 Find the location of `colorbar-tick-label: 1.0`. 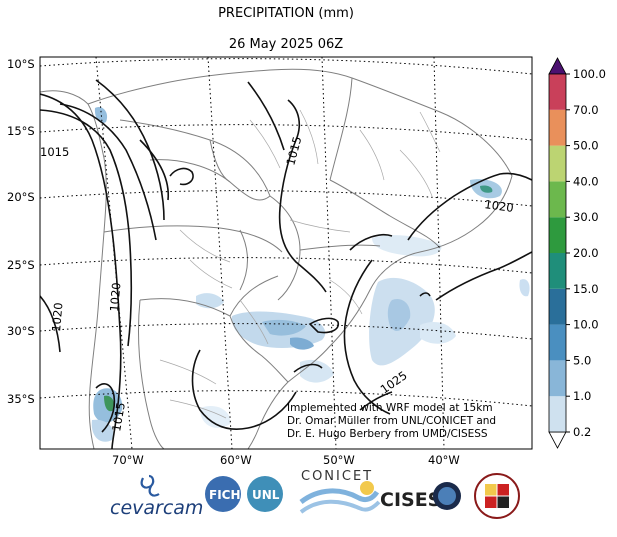

colorbar-tick-label: 1.0 is located at coordinates (582, 396).